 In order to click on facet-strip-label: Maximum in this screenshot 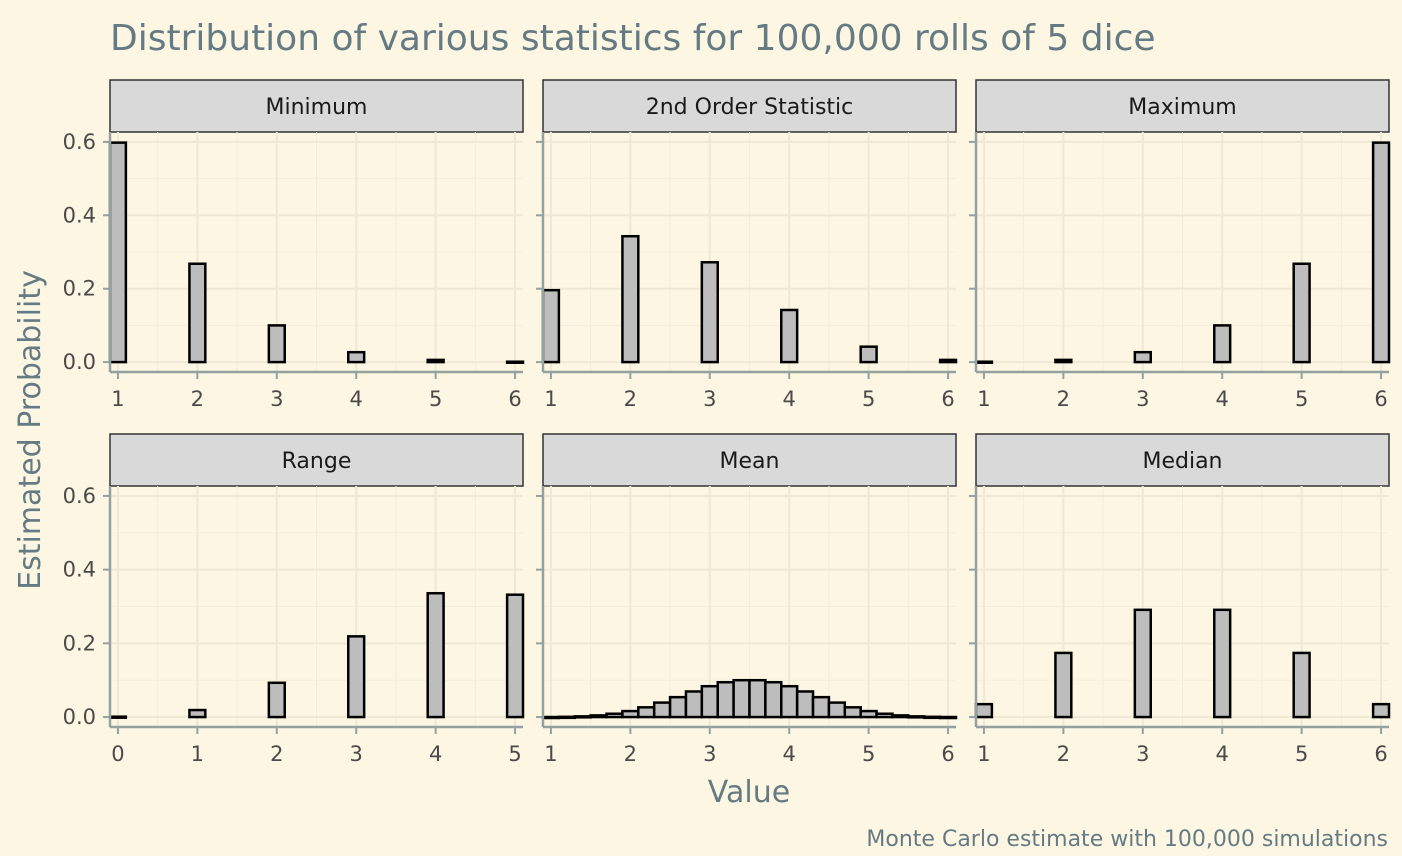, I will do `click(1182, 107)`.